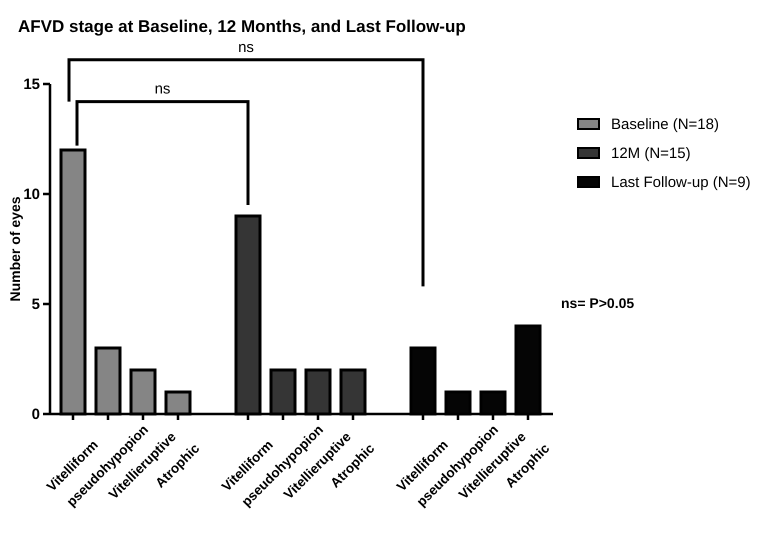  Describe the element at coordinates (15, 249) in the screenshot. I see `y-axis-title: Number of eyes` at that location.